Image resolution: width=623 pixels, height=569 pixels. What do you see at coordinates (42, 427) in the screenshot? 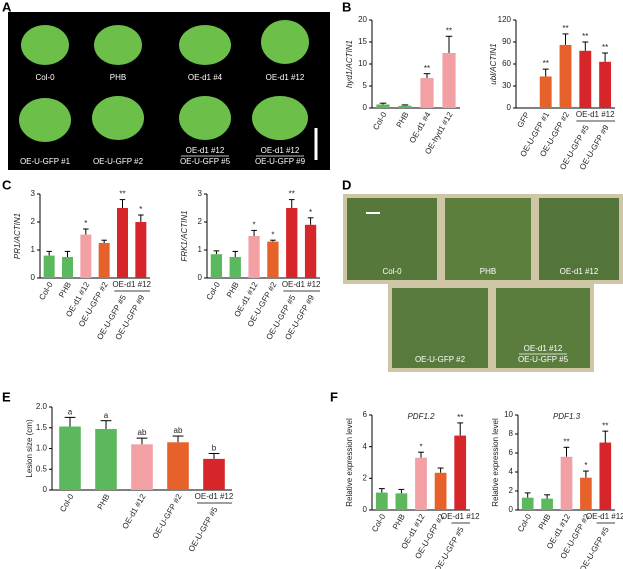
I see `y-tick-label: 1.5` at bounding box center [42, 427].